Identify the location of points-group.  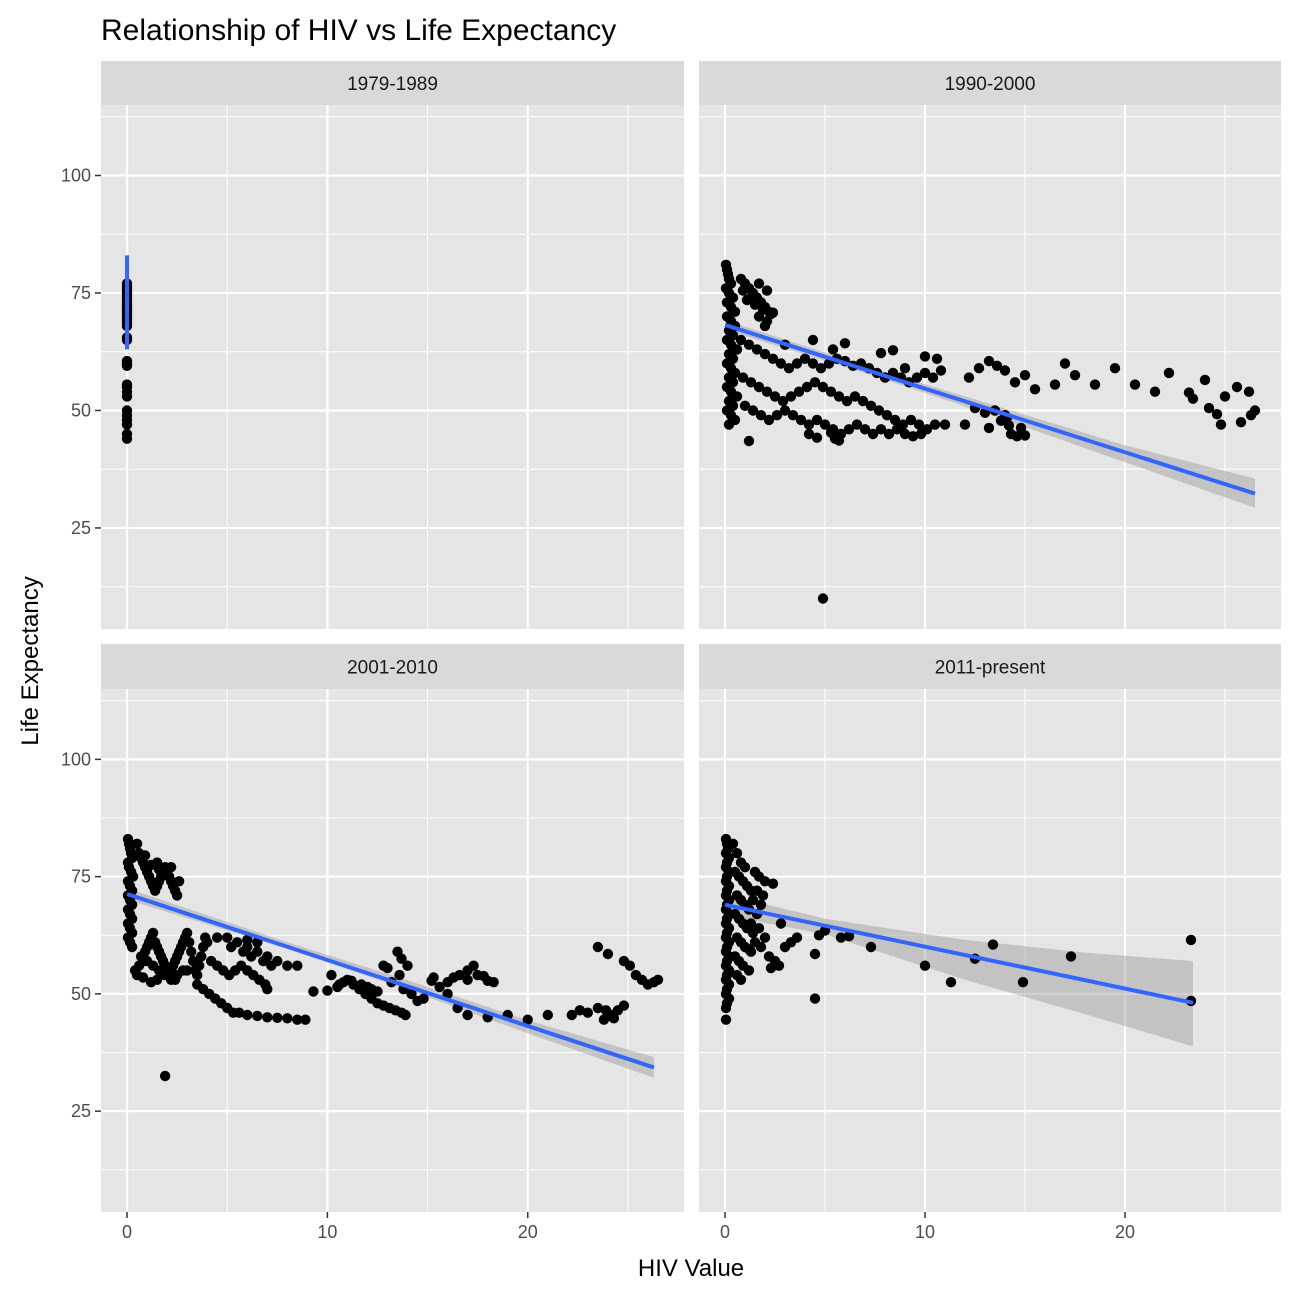
(393, 957).